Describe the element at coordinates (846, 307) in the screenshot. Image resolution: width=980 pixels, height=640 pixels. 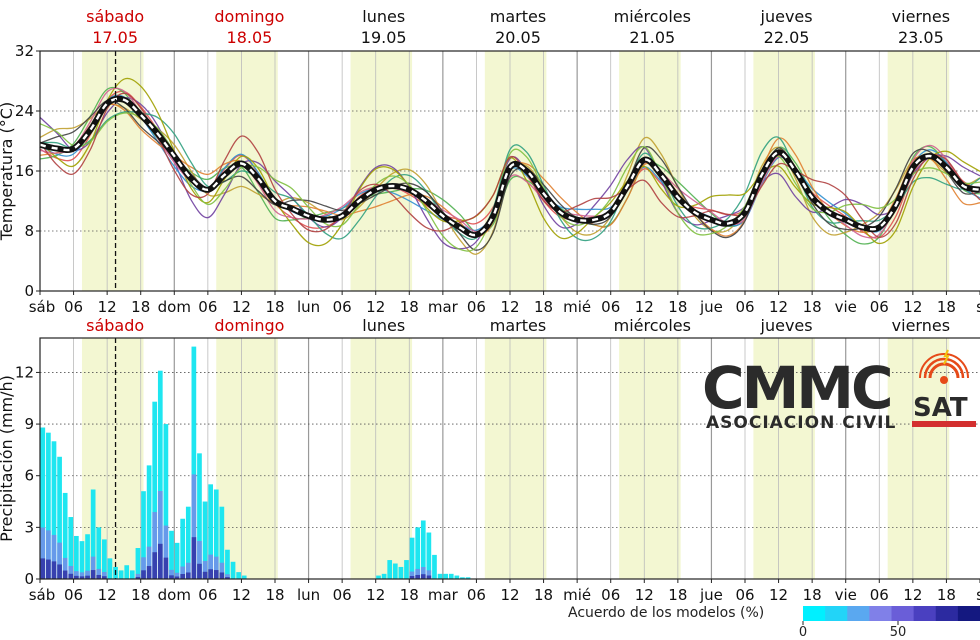
I see `x-tick-label: vie` at that location.